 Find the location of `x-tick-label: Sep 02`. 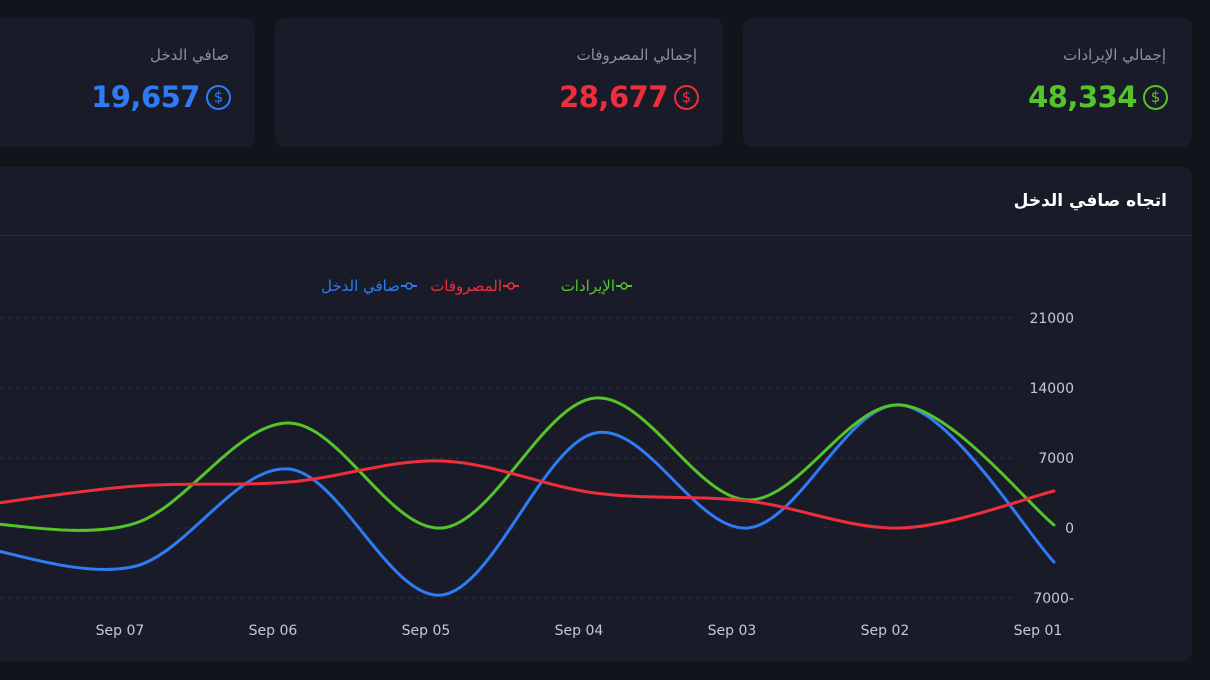

x-tick-label: Sep 02 is located at coordinates (885, 631).